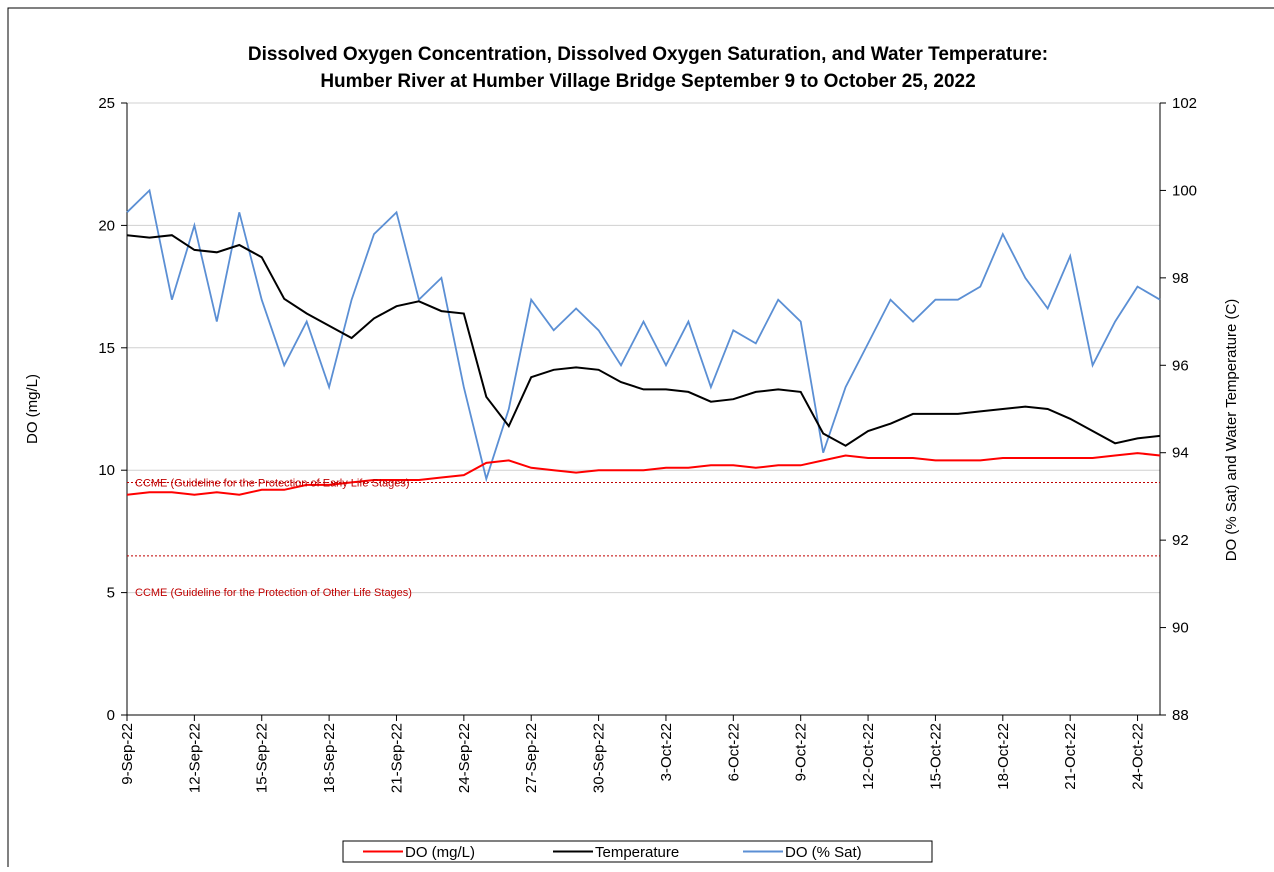 The image size is (1274, 872). I want to click on x-tick-label: 21-Sep-22, so click(396, 758).